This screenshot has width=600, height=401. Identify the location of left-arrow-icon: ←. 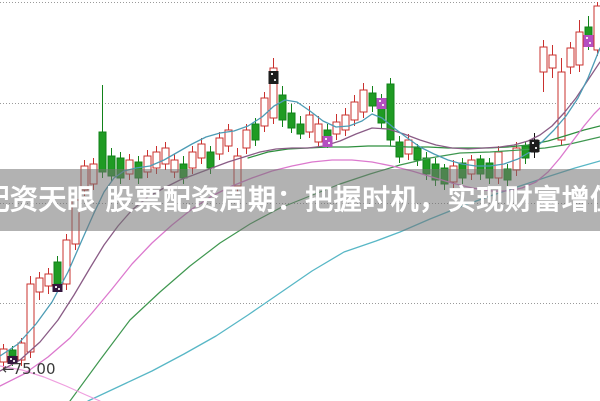
(8, 369).